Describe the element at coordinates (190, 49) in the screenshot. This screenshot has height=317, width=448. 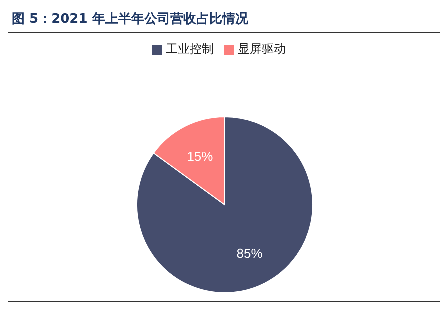
I see `legend-label: 工业控制` at that location.